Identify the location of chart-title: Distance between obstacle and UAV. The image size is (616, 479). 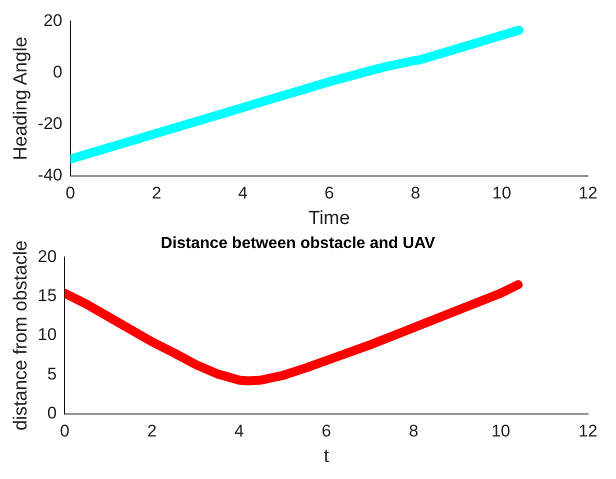
(298, 243).